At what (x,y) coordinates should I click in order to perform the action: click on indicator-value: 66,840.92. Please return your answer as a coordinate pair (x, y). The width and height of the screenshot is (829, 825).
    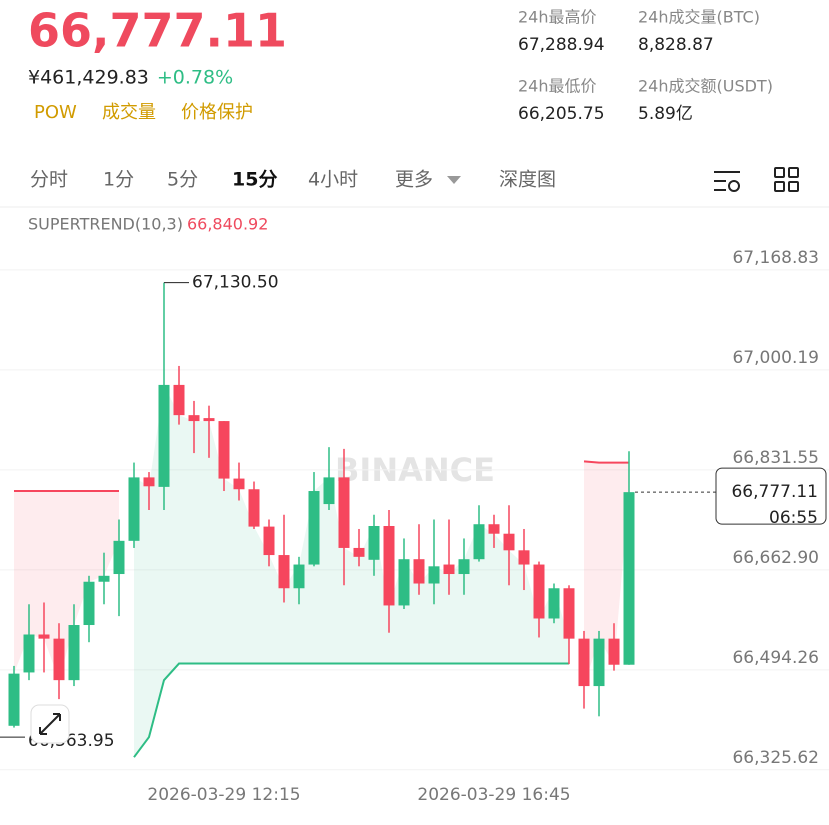
    Looking at the image, I should click on (227, 224).